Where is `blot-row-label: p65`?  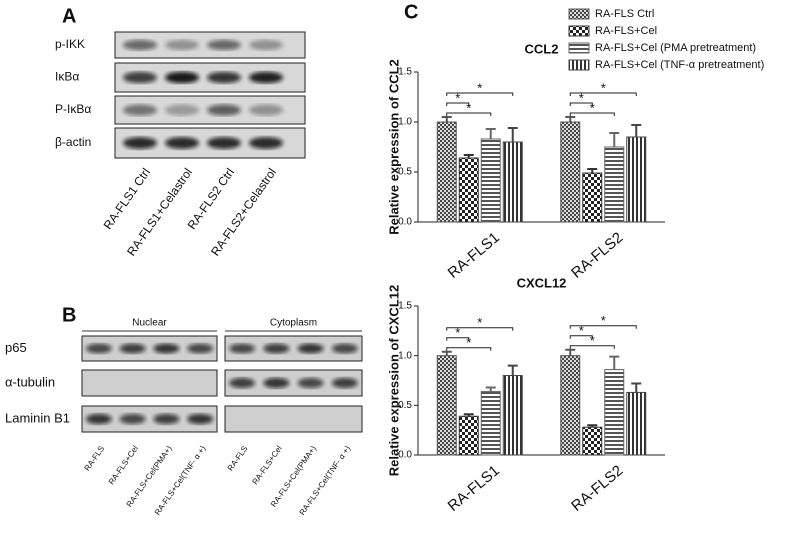
blot-row-label: p65 is located at coordinates (16, 347).